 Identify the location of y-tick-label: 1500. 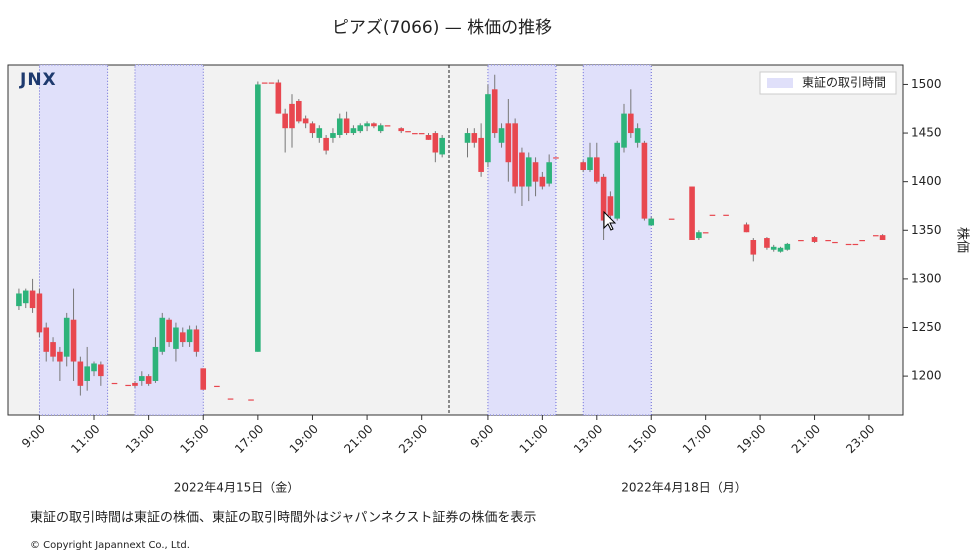
(926, 84).